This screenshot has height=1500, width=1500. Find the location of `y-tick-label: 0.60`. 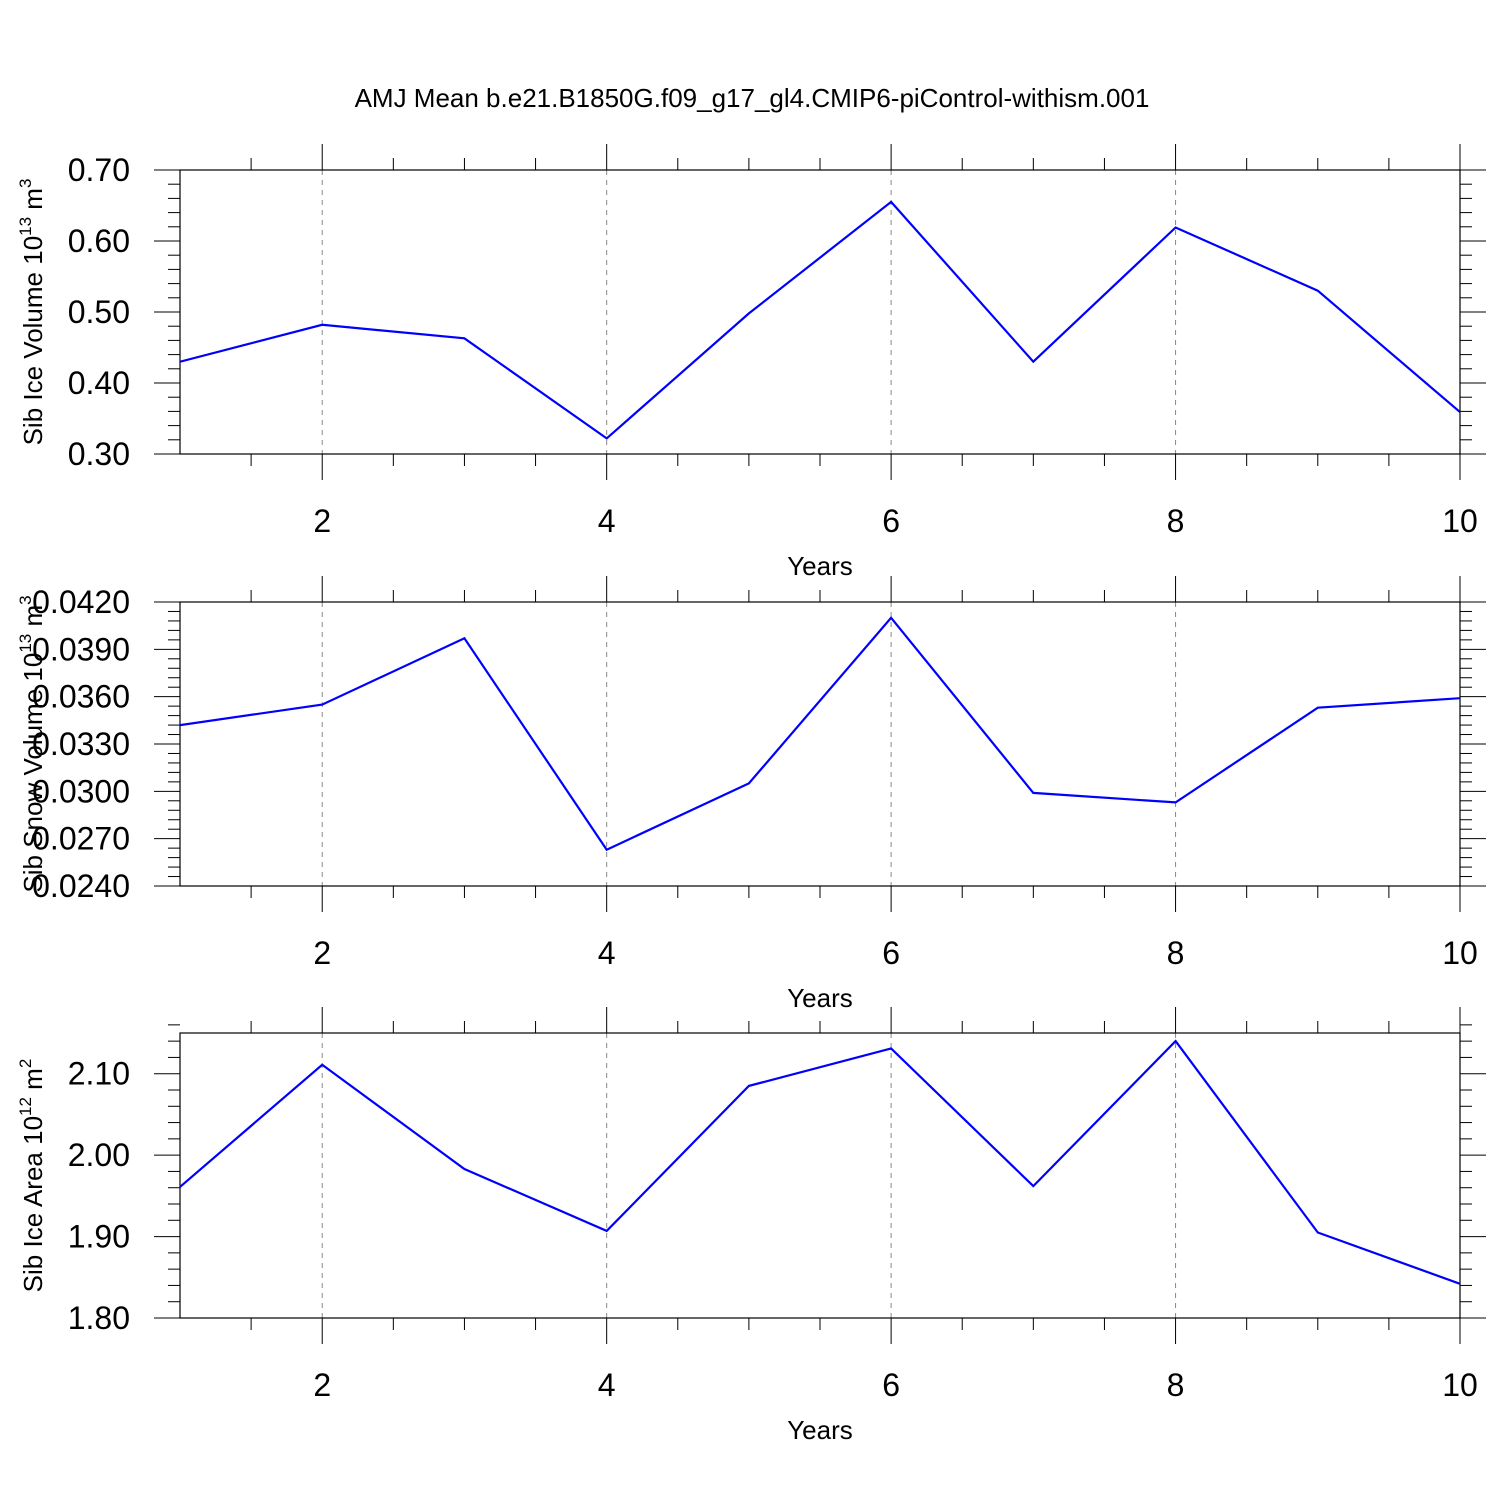

y-tick-label: 0.60 is located at coordinates (99, 241).